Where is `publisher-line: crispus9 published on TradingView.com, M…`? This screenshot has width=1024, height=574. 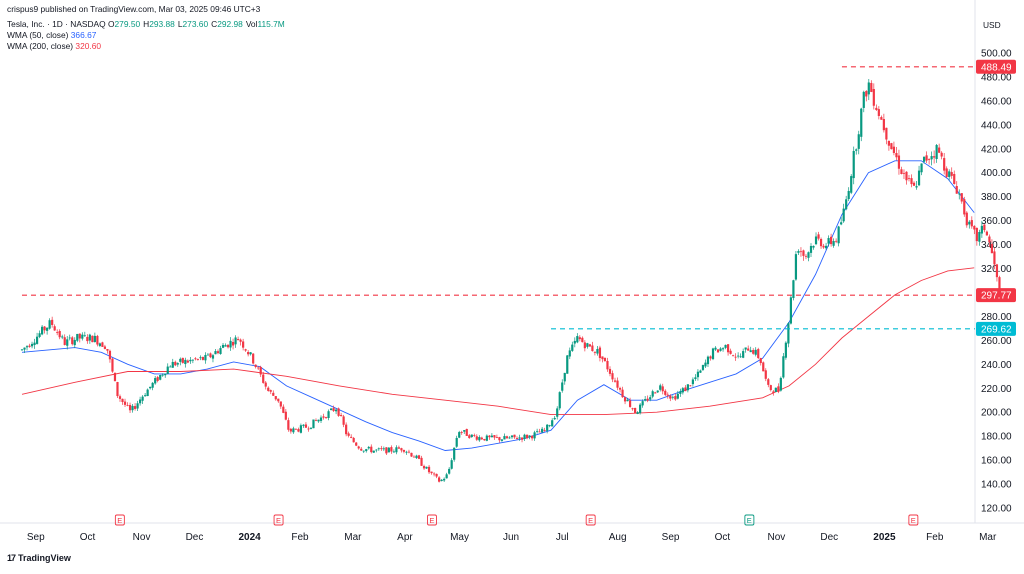 publisher-line: crispus9 published on TradingView.com, M… is located at coordinates (134, 9).